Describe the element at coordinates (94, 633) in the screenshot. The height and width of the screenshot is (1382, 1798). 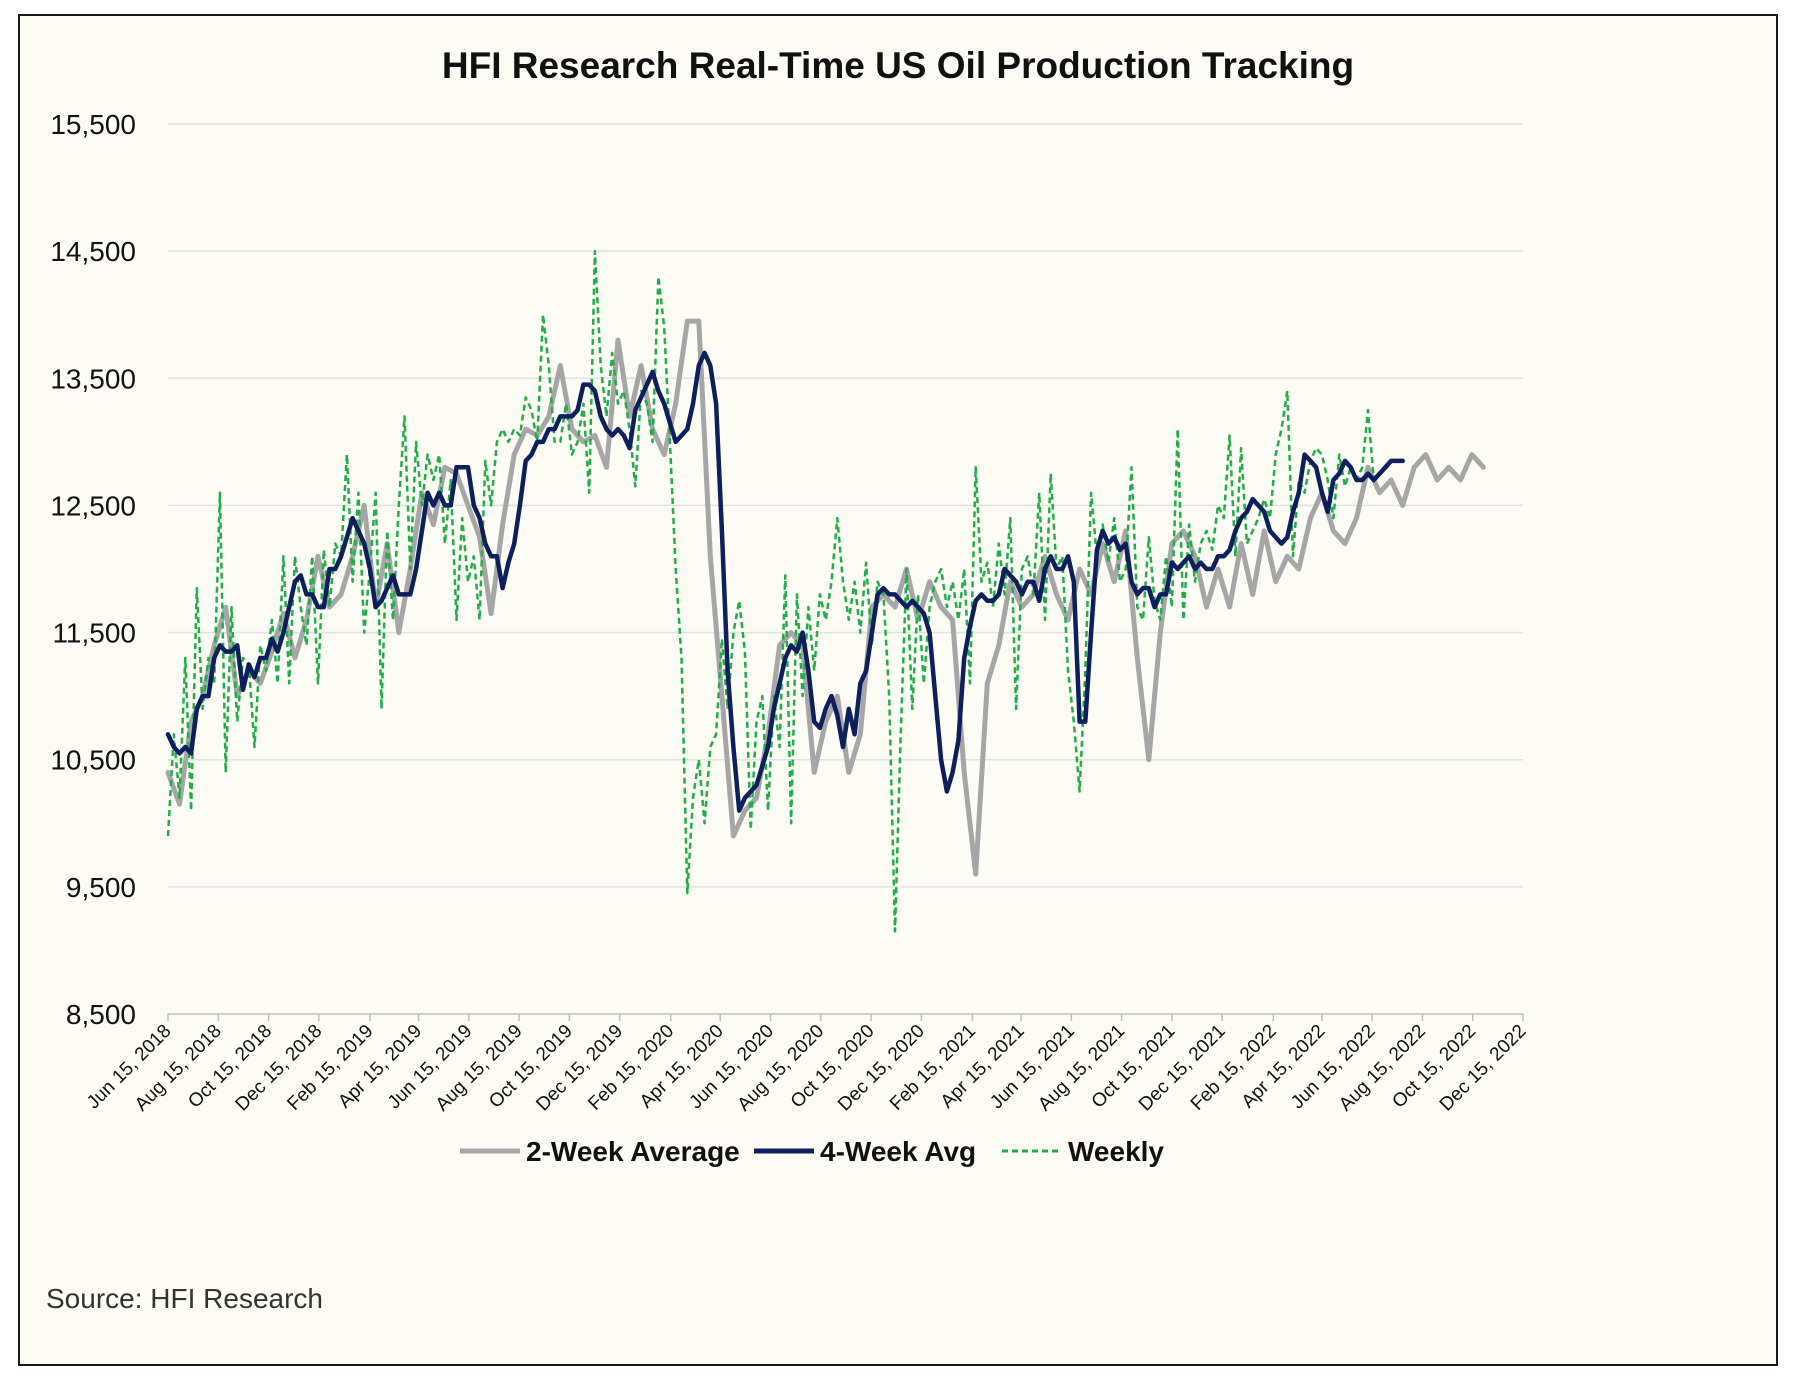
I see `y-tick-label: 11,500` at that location.